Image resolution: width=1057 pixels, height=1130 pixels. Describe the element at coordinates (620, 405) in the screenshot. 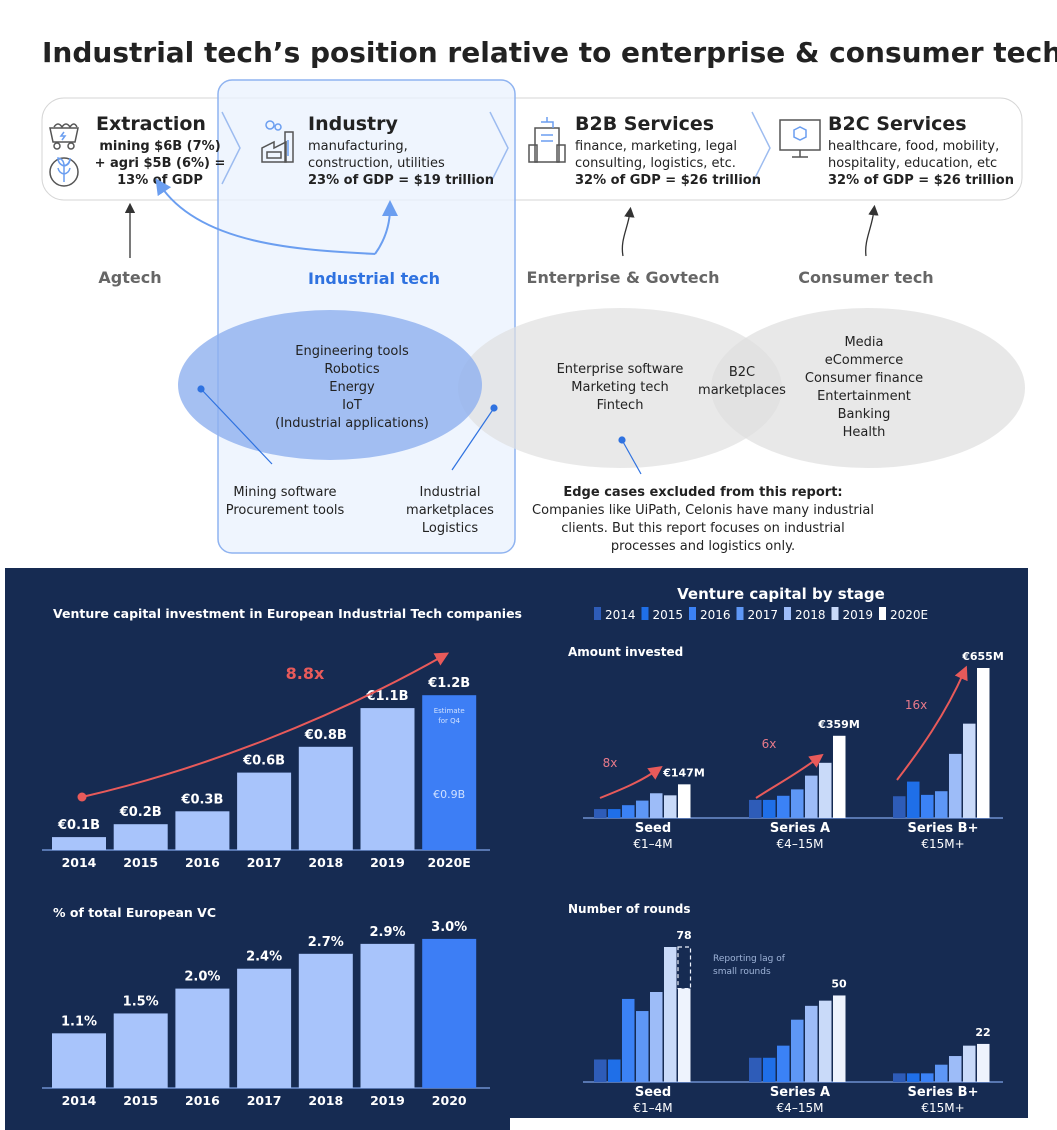

I see `venn-enterprise-item: Fintech` at that location.